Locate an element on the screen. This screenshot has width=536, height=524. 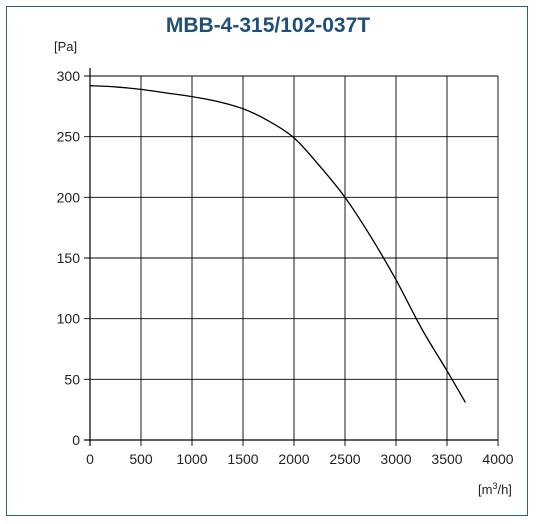
y-tick-label: 150 is located at coordinates (69, 258).